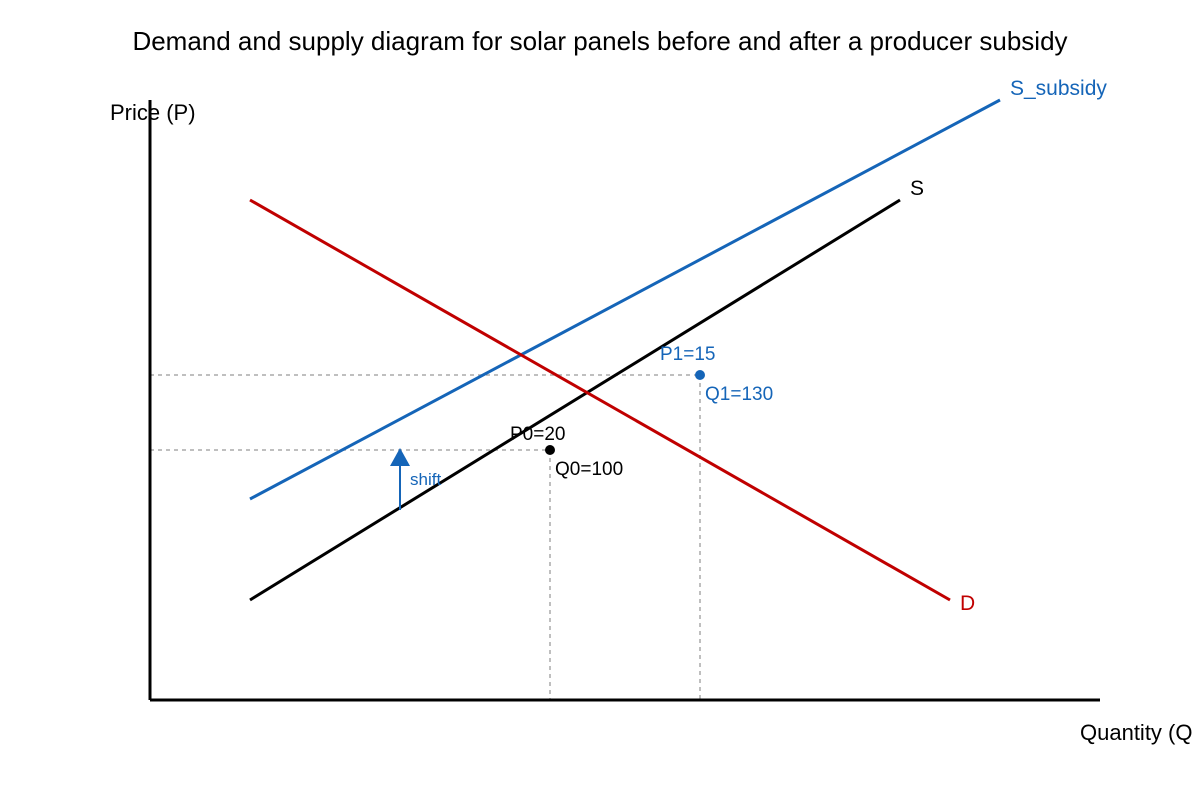 This screenshot has width=1200, height=800. I want to click on shift-label: shift, so click(425, 479).